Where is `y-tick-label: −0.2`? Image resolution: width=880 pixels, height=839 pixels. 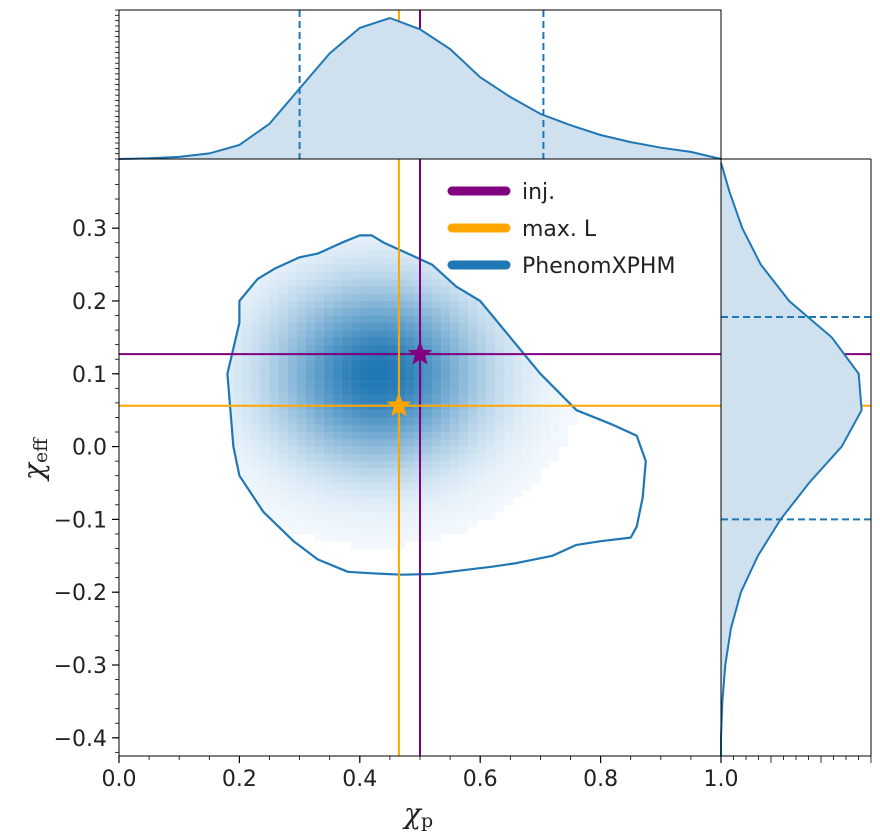 y-tick-label: −0.2 is located at coordinates (80, 593).